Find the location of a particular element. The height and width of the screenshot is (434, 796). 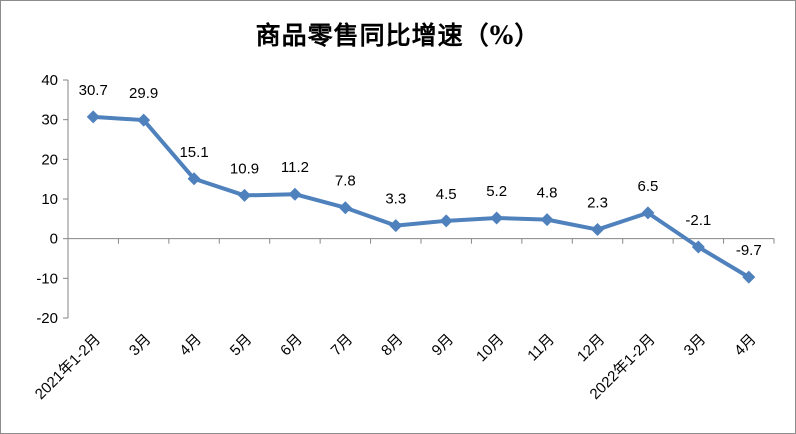

y-tick-label: 10 is located at coordinates (49, 199).